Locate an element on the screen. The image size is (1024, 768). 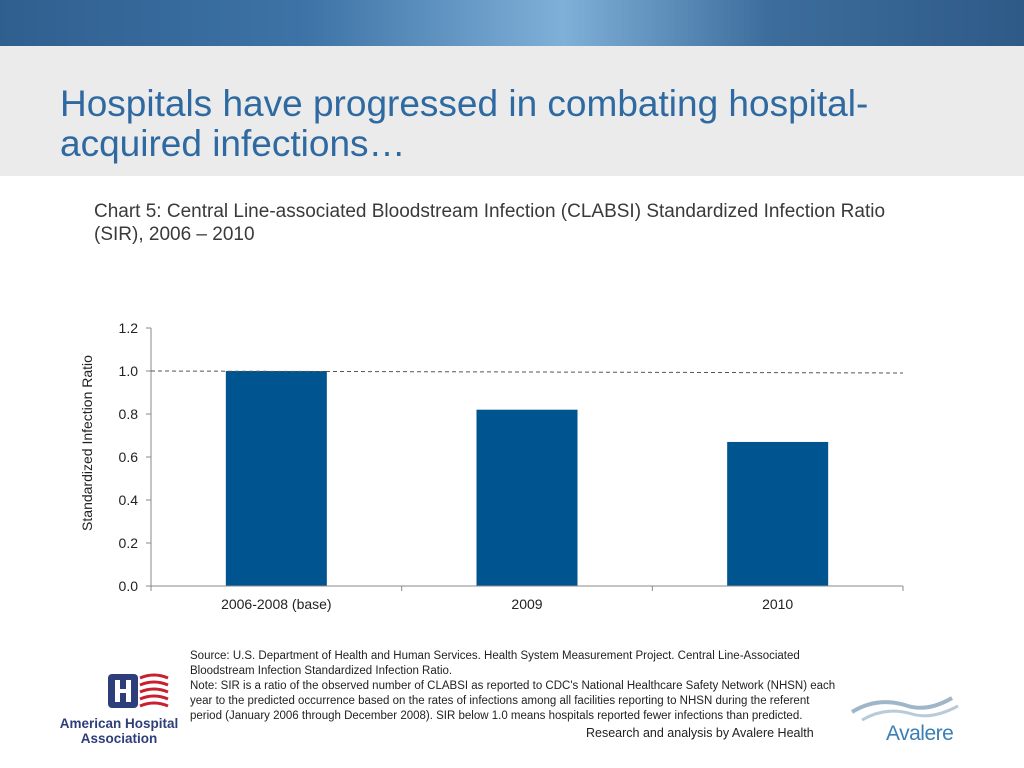
x-tick-label: 2006-2008 (base) is located at coordinates (276, 604).